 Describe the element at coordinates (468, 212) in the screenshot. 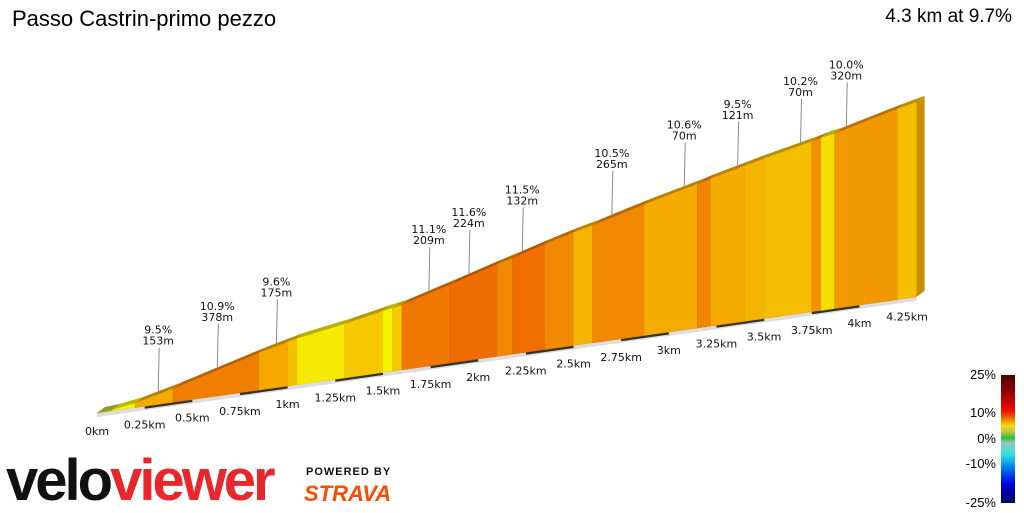

I see `annotation-grade: 11.6%` at that location.